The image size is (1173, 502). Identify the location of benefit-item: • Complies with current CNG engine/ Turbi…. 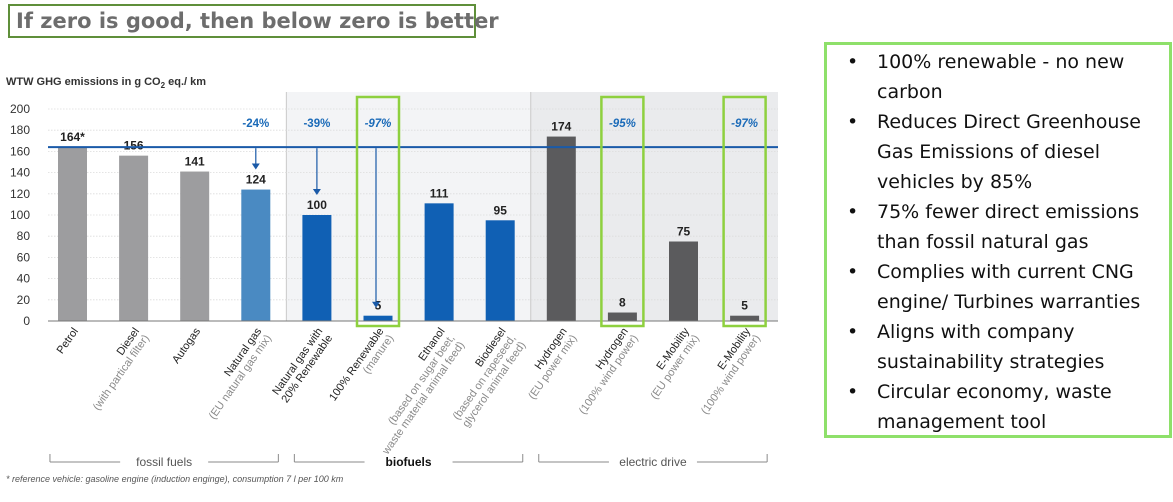
(1000, 287).